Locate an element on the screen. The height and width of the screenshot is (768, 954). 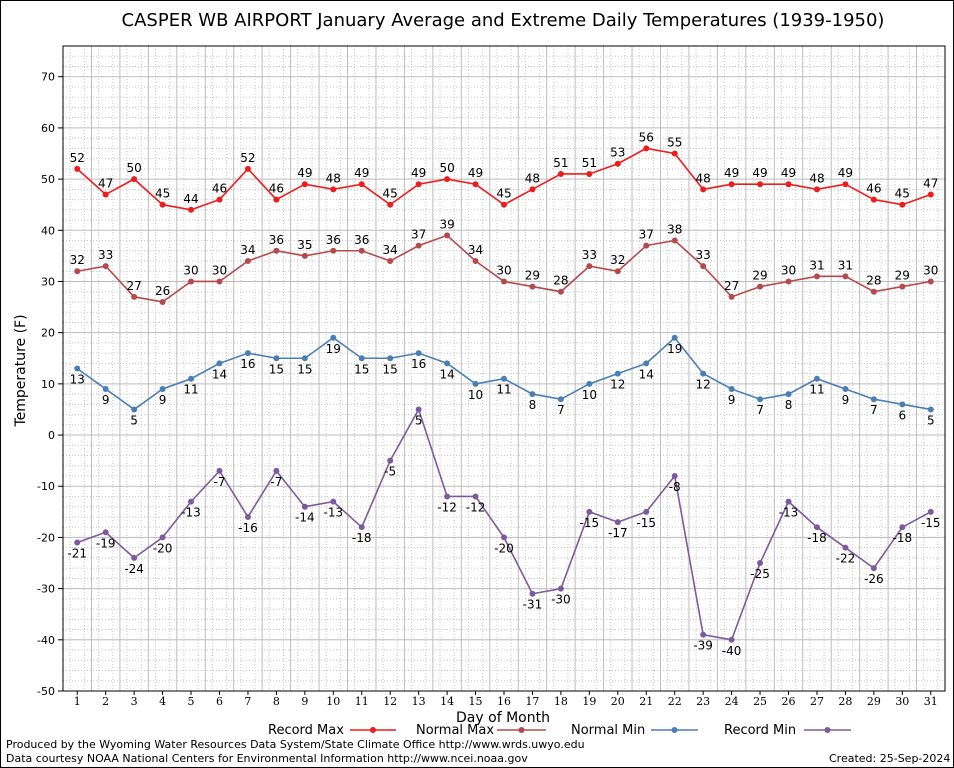
data-label-record-min: -40 is located at coordinates (732, 651).